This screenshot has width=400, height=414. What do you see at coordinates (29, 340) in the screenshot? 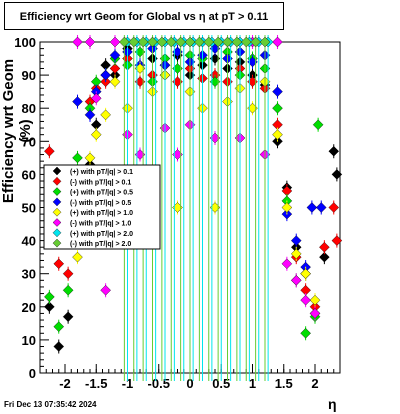
I see `y-tick-label: 10` at bounding box center [29, 340].